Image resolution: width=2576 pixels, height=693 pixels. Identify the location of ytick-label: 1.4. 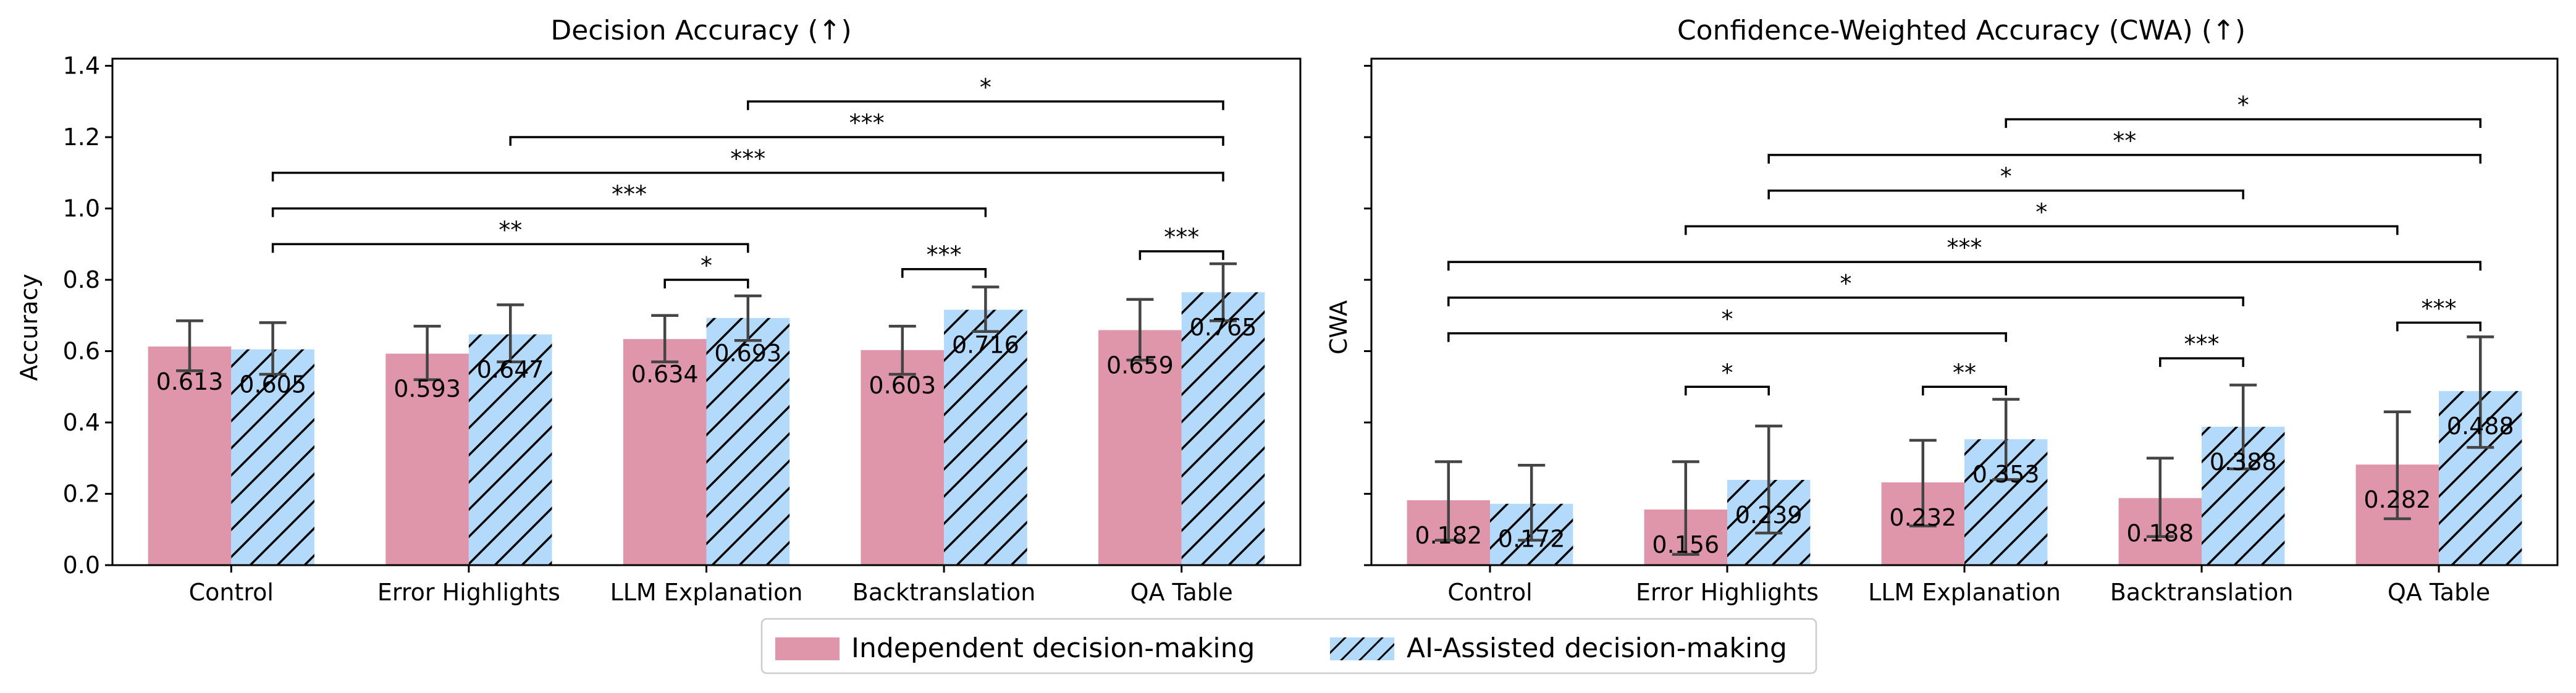
(81, 66).